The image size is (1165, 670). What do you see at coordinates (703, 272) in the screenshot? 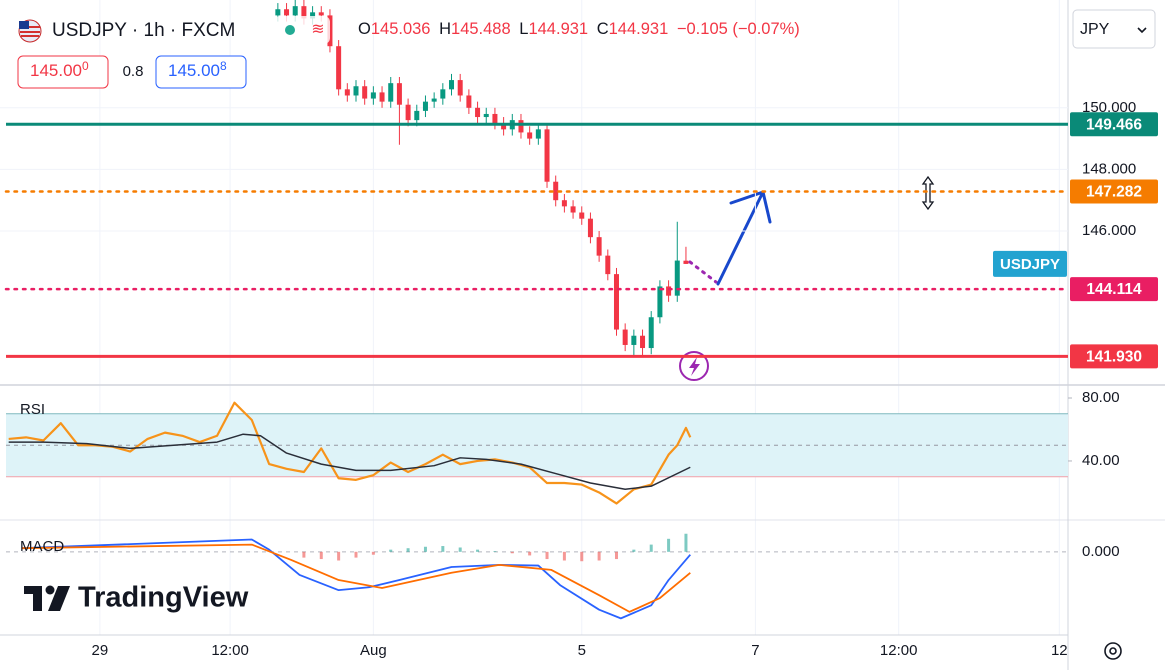
I see `projection-dots` at bounding box center [703, 272].